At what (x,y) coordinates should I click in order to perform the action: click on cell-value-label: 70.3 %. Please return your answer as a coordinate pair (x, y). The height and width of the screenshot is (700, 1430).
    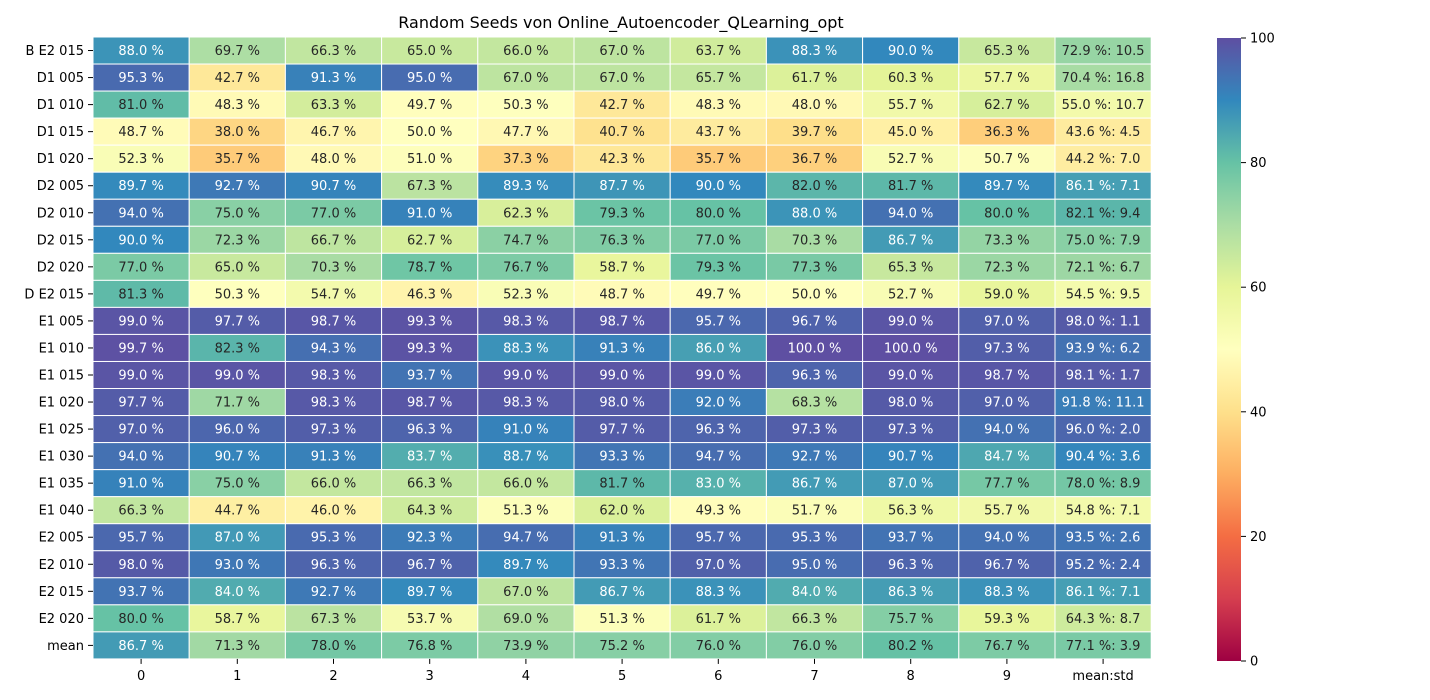
    Looking at the image, I should click on (814, 240).